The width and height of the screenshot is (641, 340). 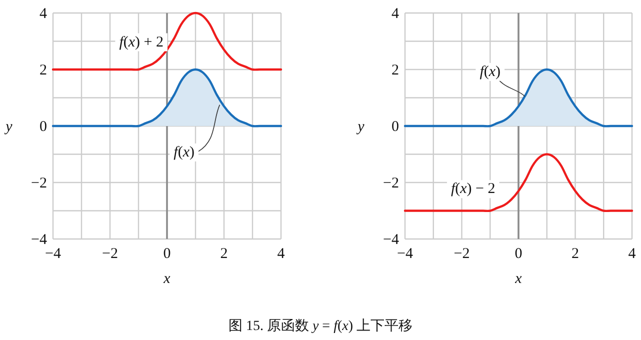 I want to click on caption: 图 15. 原函数 y = f(x) 上下平移, so click(x=320, y=326).